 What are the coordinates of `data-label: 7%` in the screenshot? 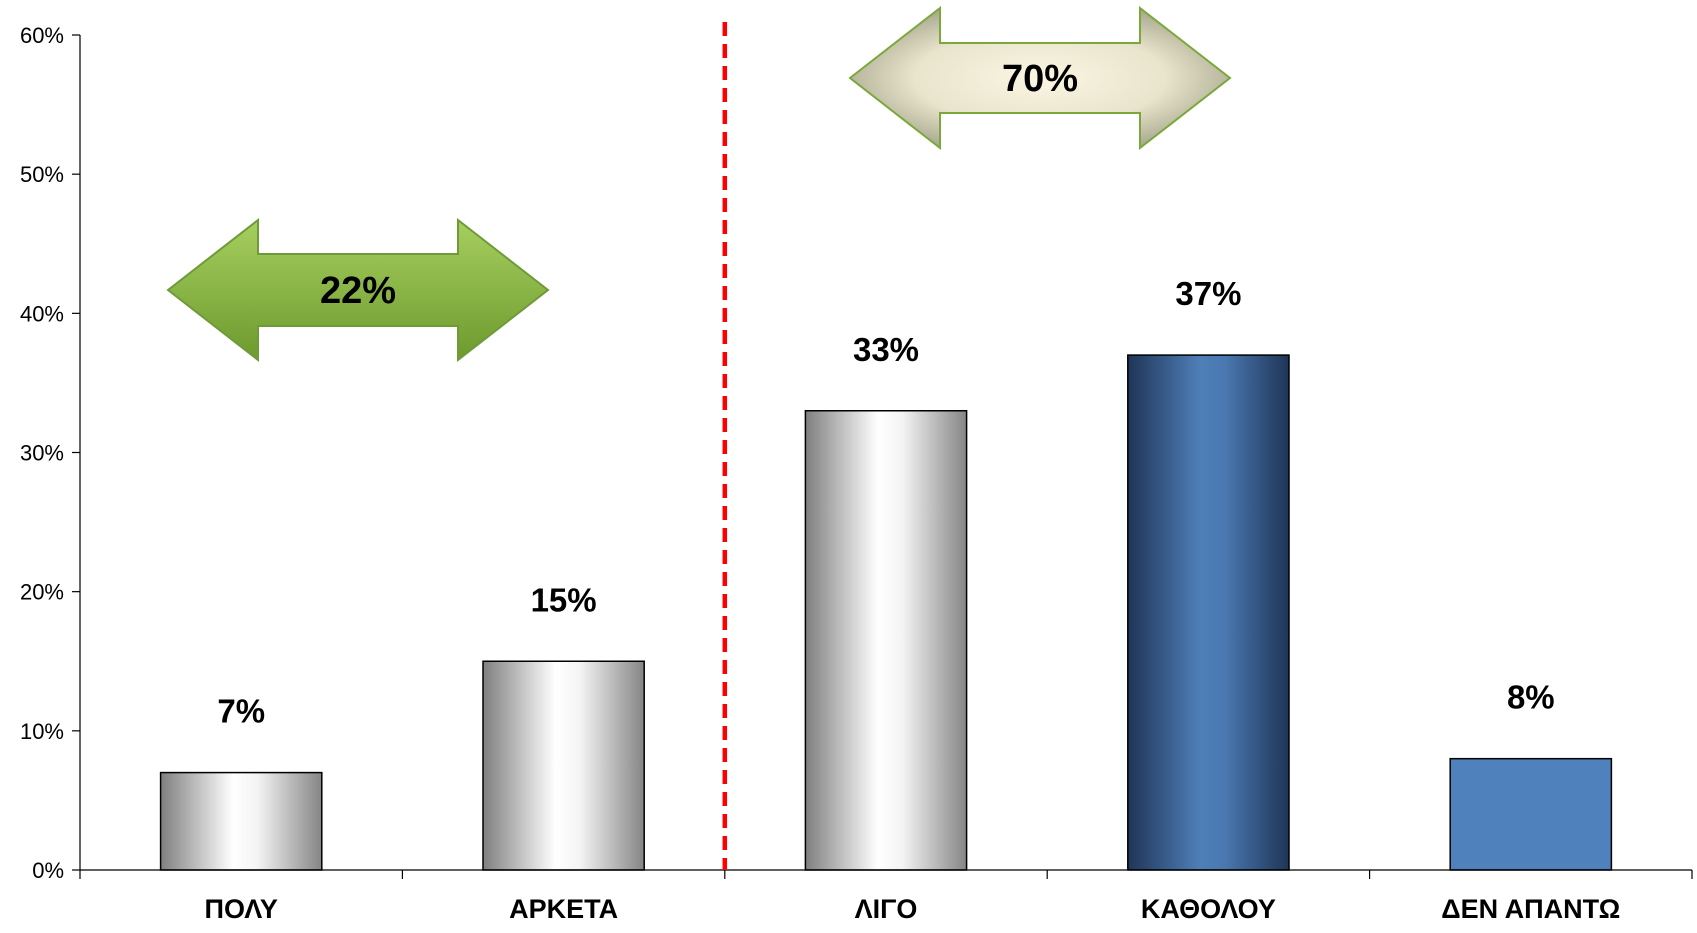 It's located at (241, 711).